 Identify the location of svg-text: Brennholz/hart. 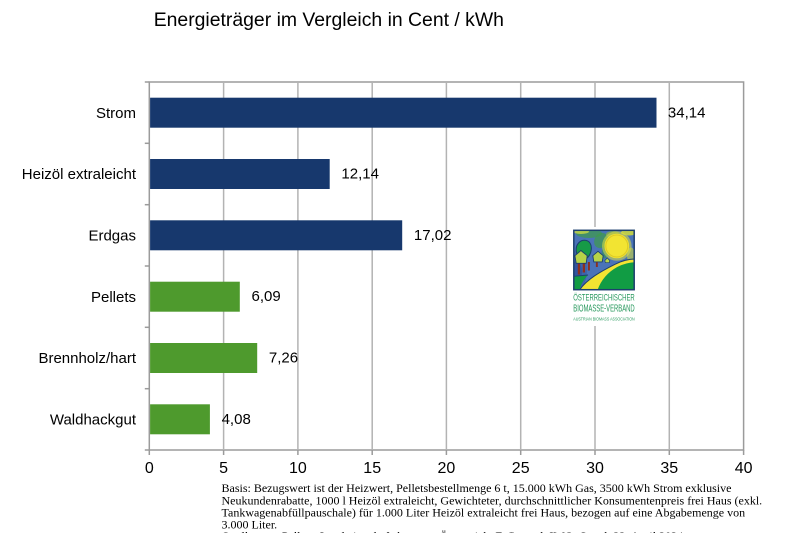
(87, 358).